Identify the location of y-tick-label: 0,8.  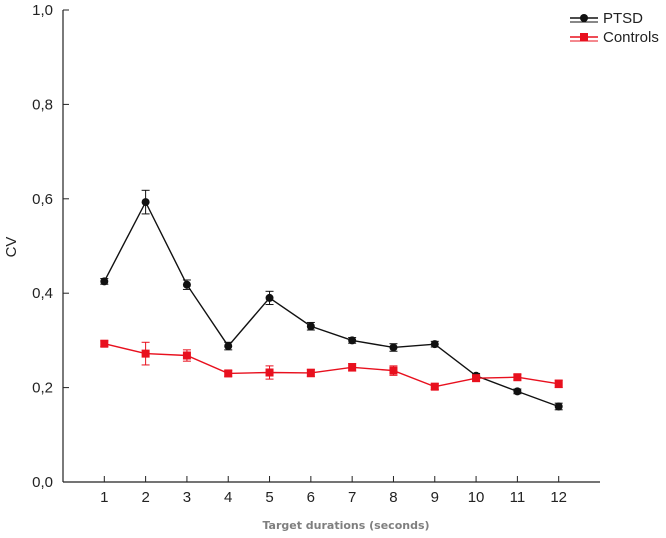
(42, 104).